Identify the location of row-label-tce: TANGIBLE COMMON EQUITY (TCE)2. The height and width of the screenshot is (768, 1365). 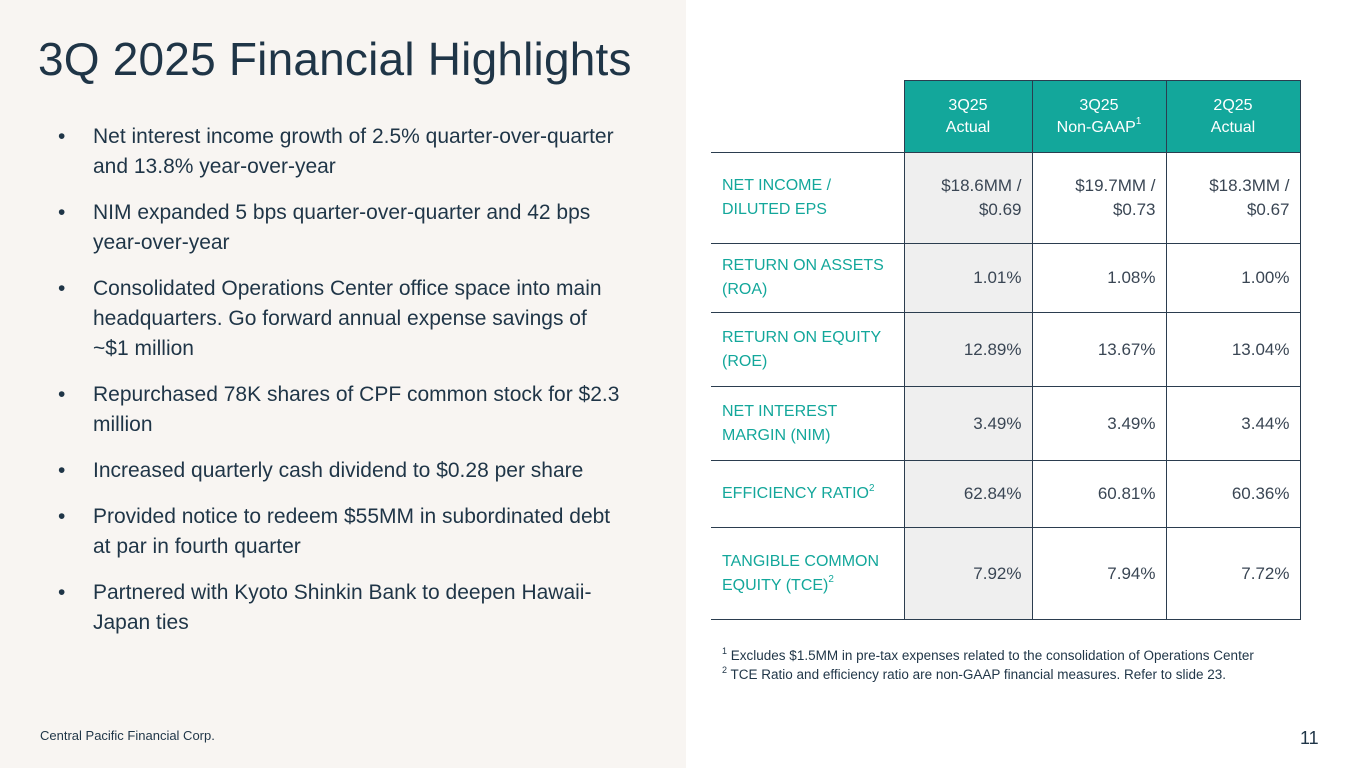
(807, 573).